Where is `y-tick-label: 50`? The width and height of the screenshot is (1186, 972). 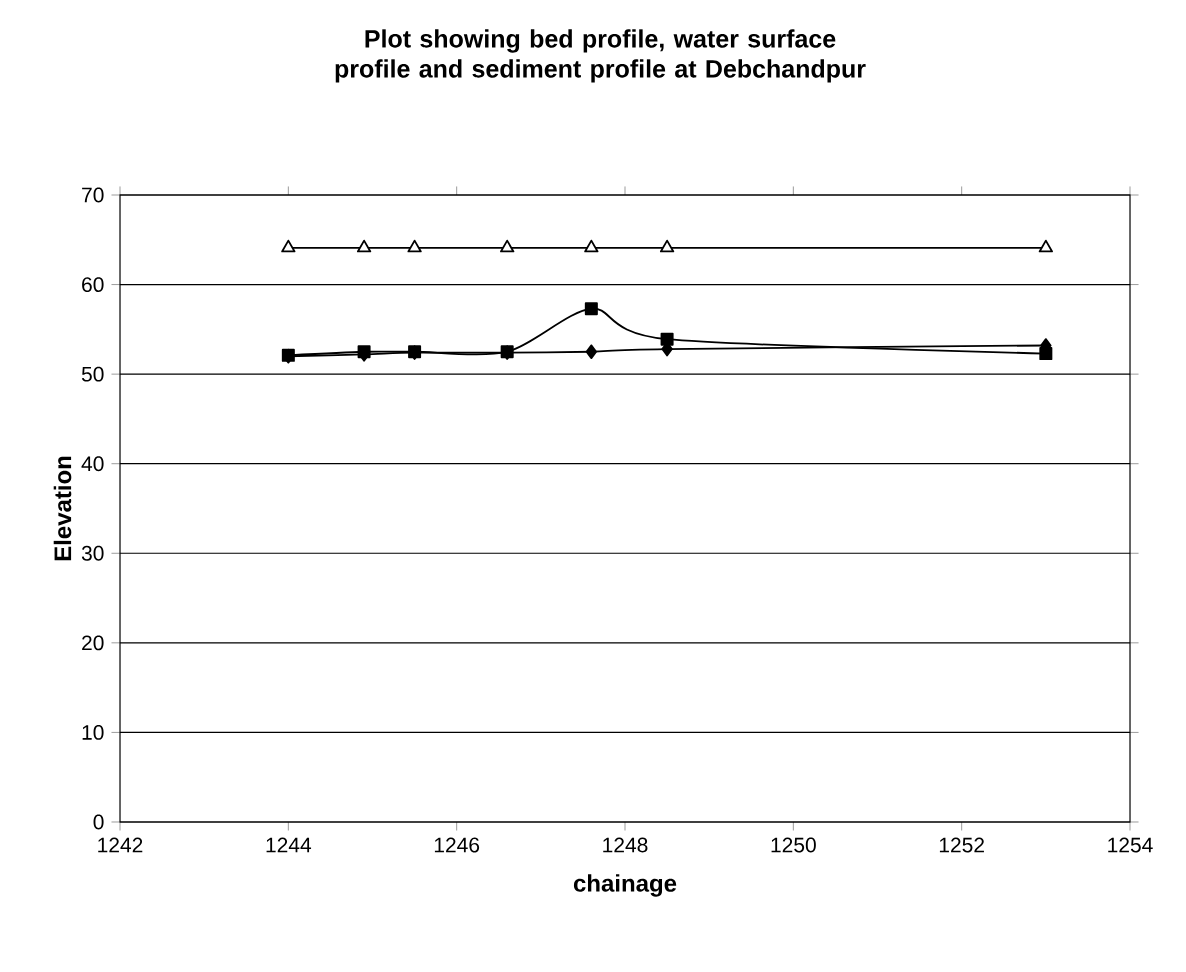
y-tick-label: 50 is located at coordinates (92, 374).